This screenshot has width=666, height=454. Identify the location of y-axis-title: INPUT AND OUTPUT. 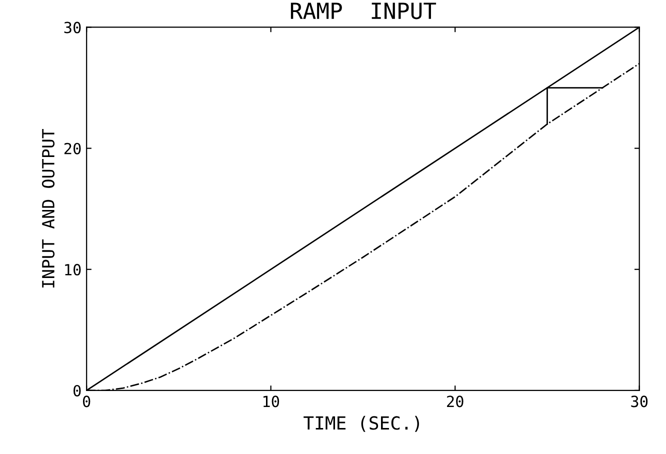
(48, 208).